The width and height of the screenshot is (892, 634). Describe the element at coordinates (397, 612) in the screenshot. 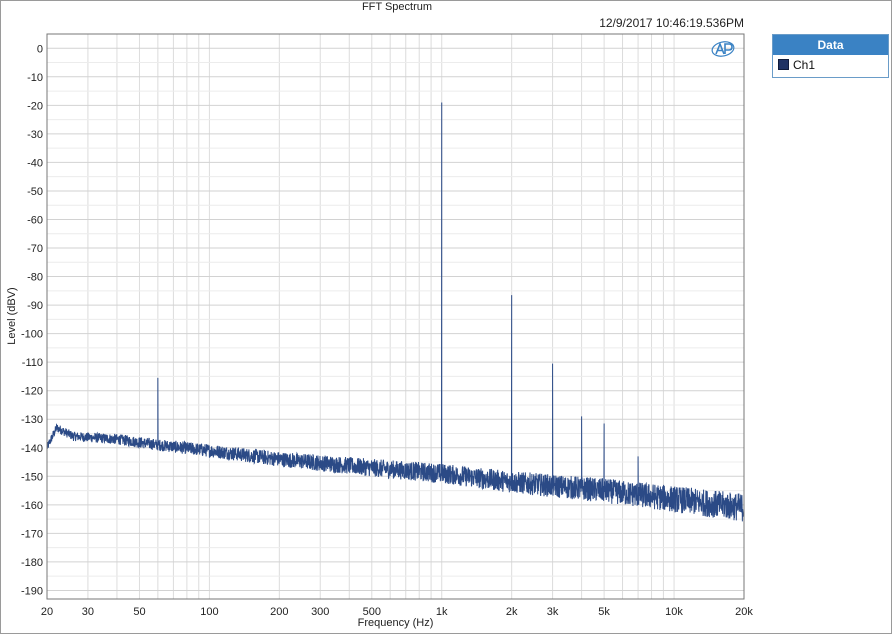

I see `x-tick-labels: 20 30 50 100 200 300 500 1k 2k 3k 5k 10k 20k` at that location.